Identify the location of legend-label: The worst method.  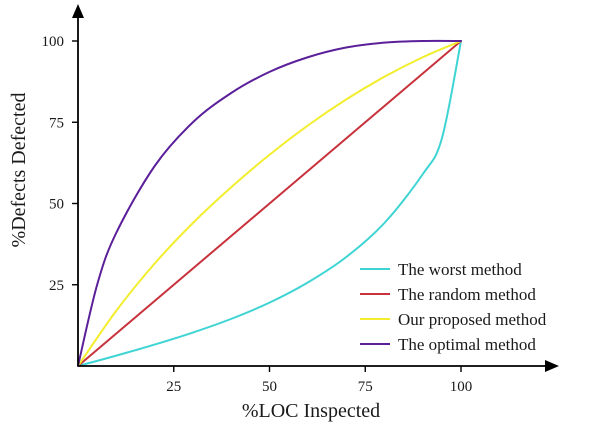
(460, 269).